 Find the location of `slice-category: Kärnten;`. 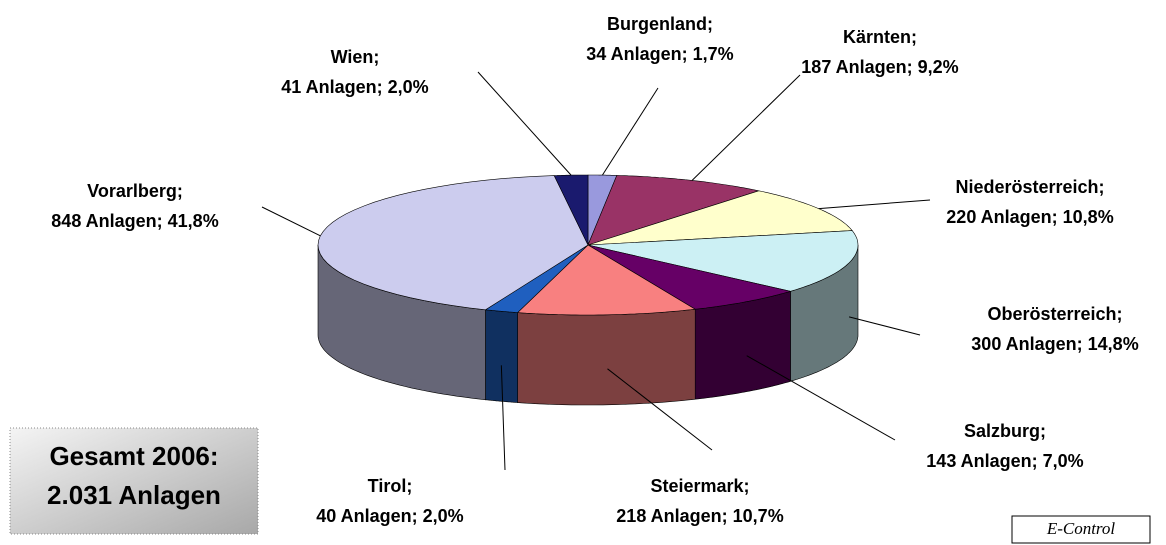

slice-category: Kärnten; is located at coordinates (880, 37).